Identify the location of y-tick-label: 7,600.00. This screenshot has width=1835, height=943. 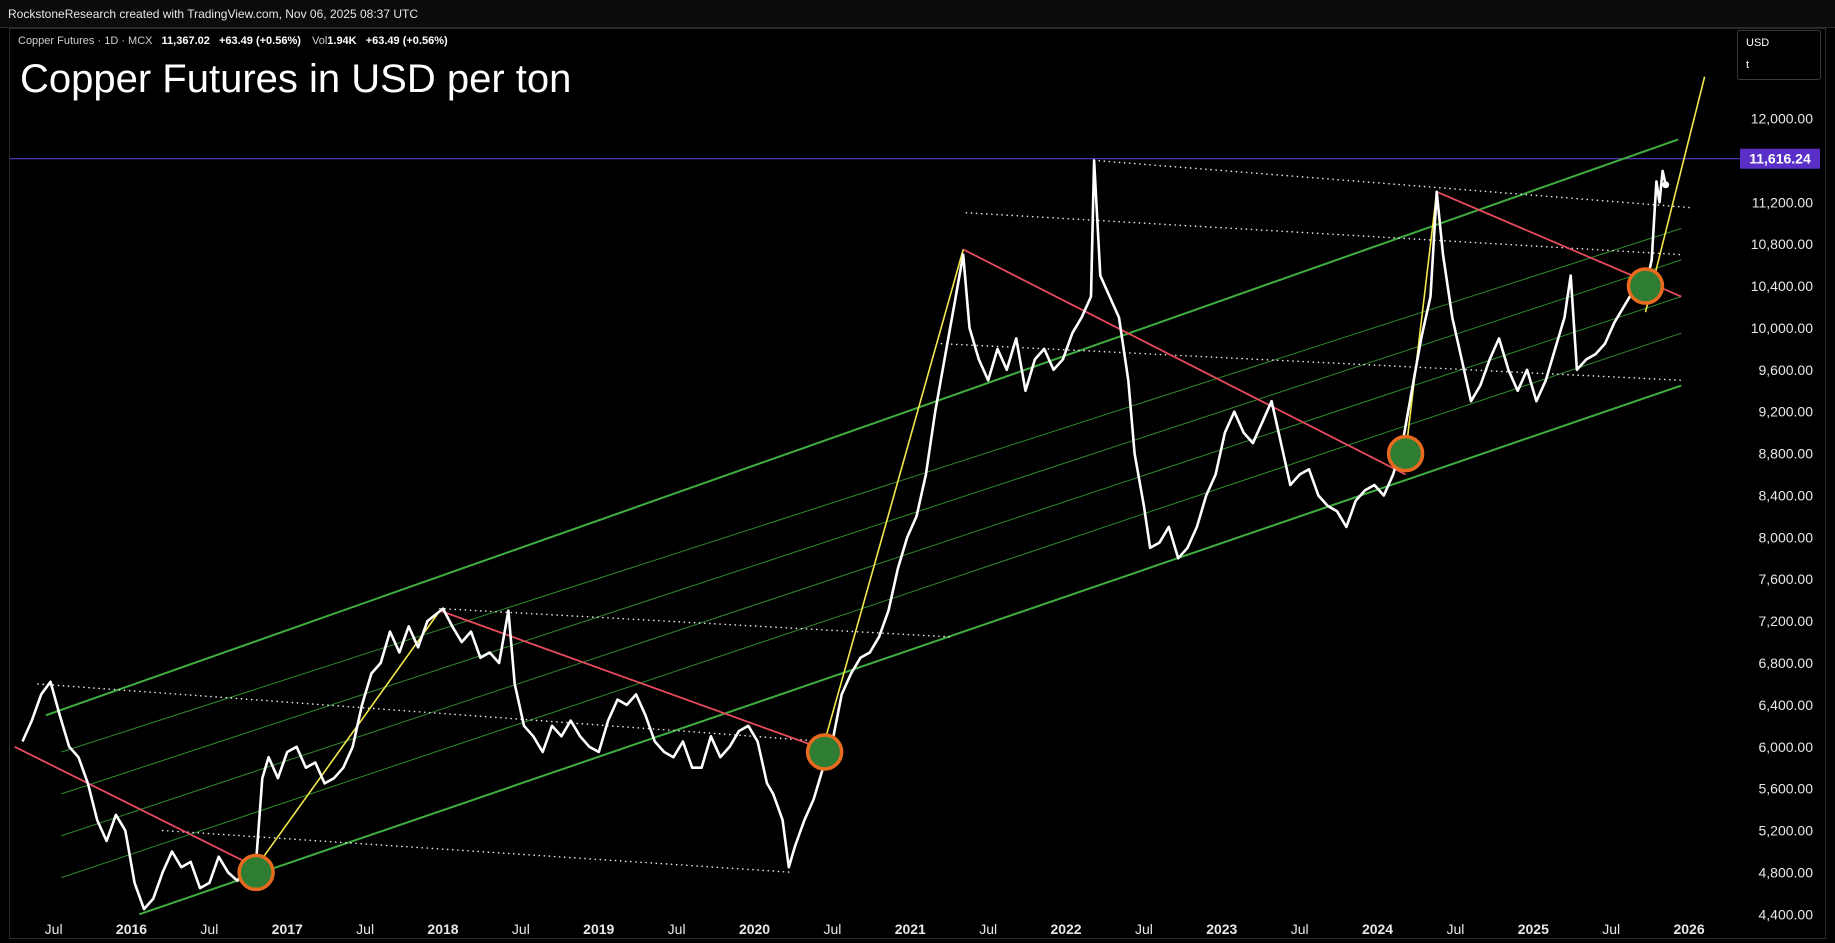
(1786, 579).